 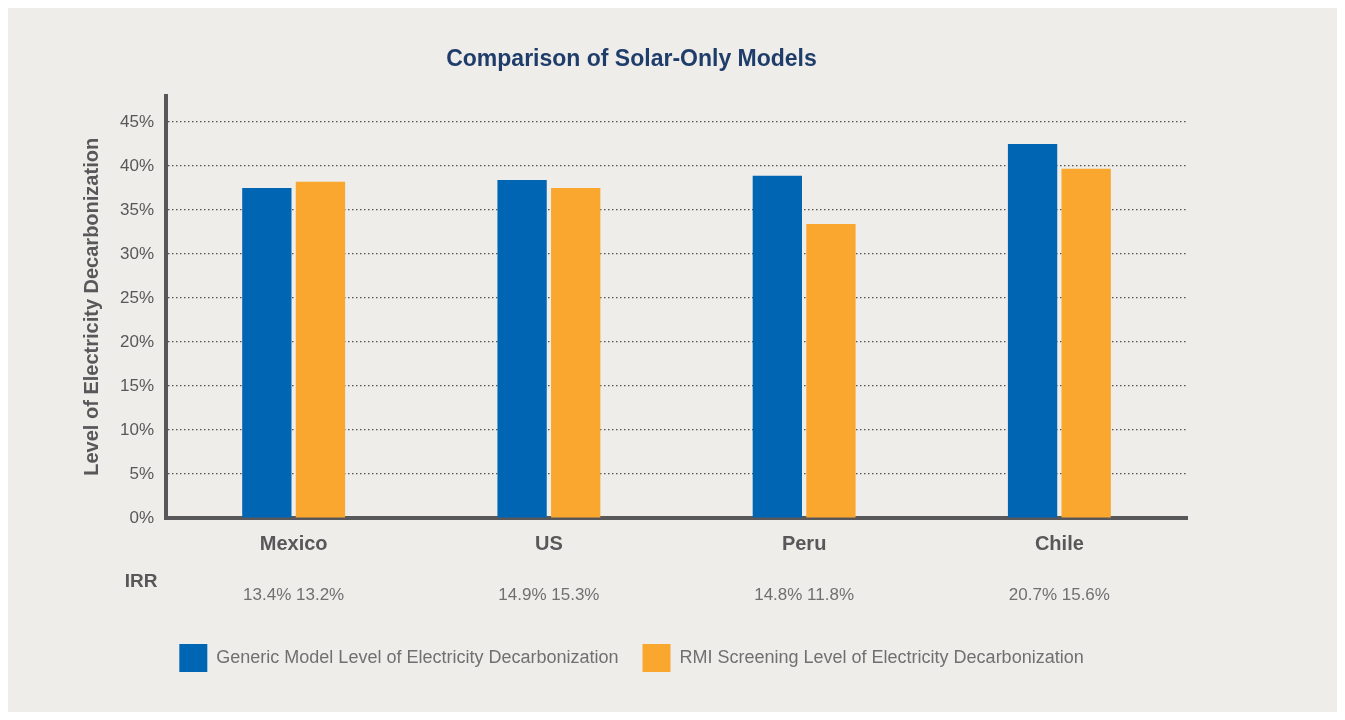 What do you see at coordinates (1059, 594) in the screenshot?
I see `text: 20.7% 15.6%` at bounding box center [1059, 594].